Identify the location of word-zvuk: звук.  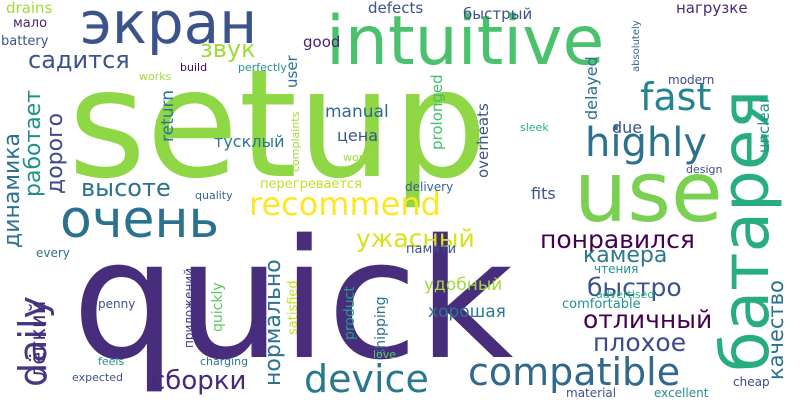
(228, 49).